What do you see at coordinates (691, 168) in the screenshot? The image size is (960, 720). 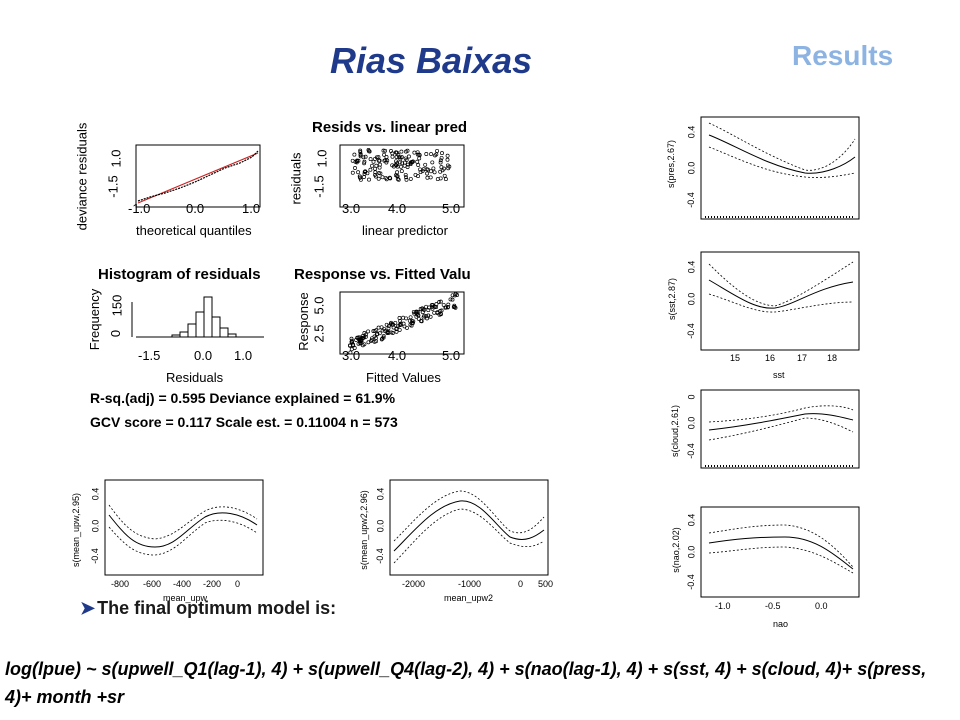 I see `smooth-pres-ytick-2: 0.0` at bounding box center [691, 168].